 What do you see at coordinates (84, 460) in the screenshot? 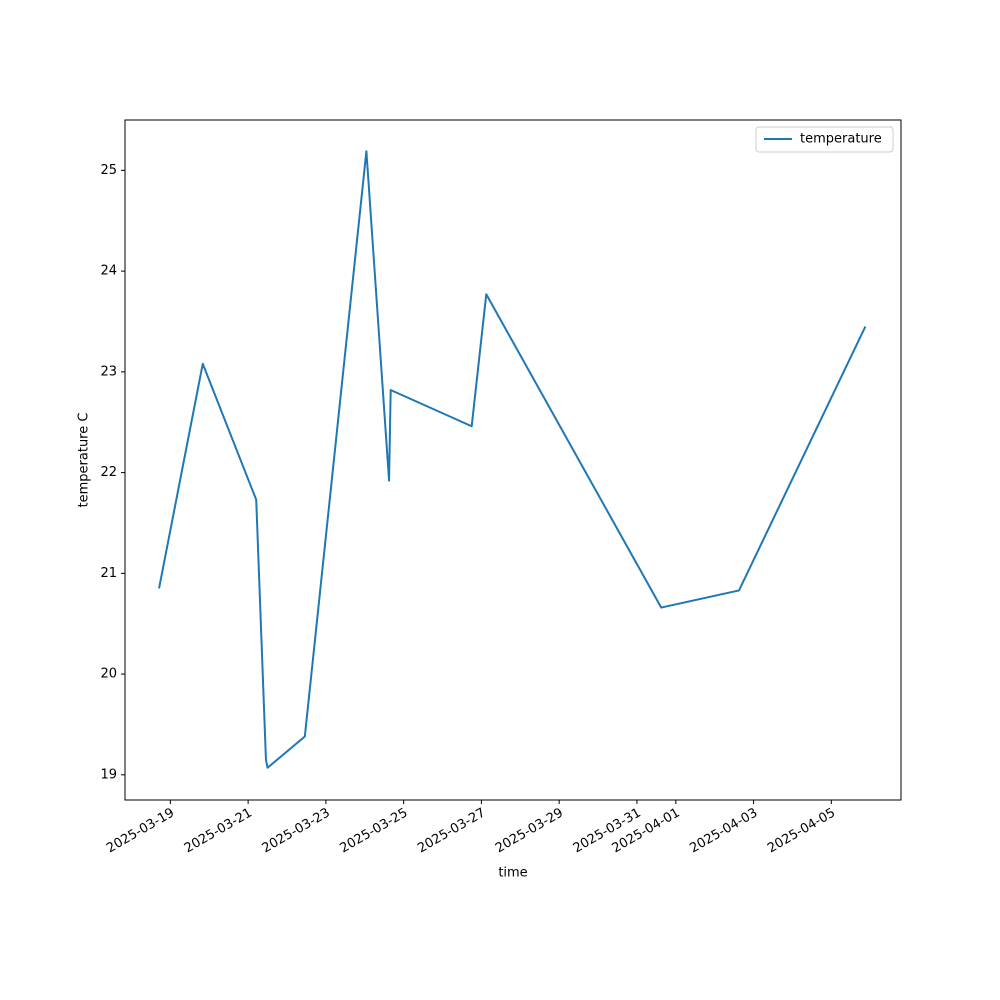
I see `y-axis-label: temperature C` at bounding box center [84, 460].